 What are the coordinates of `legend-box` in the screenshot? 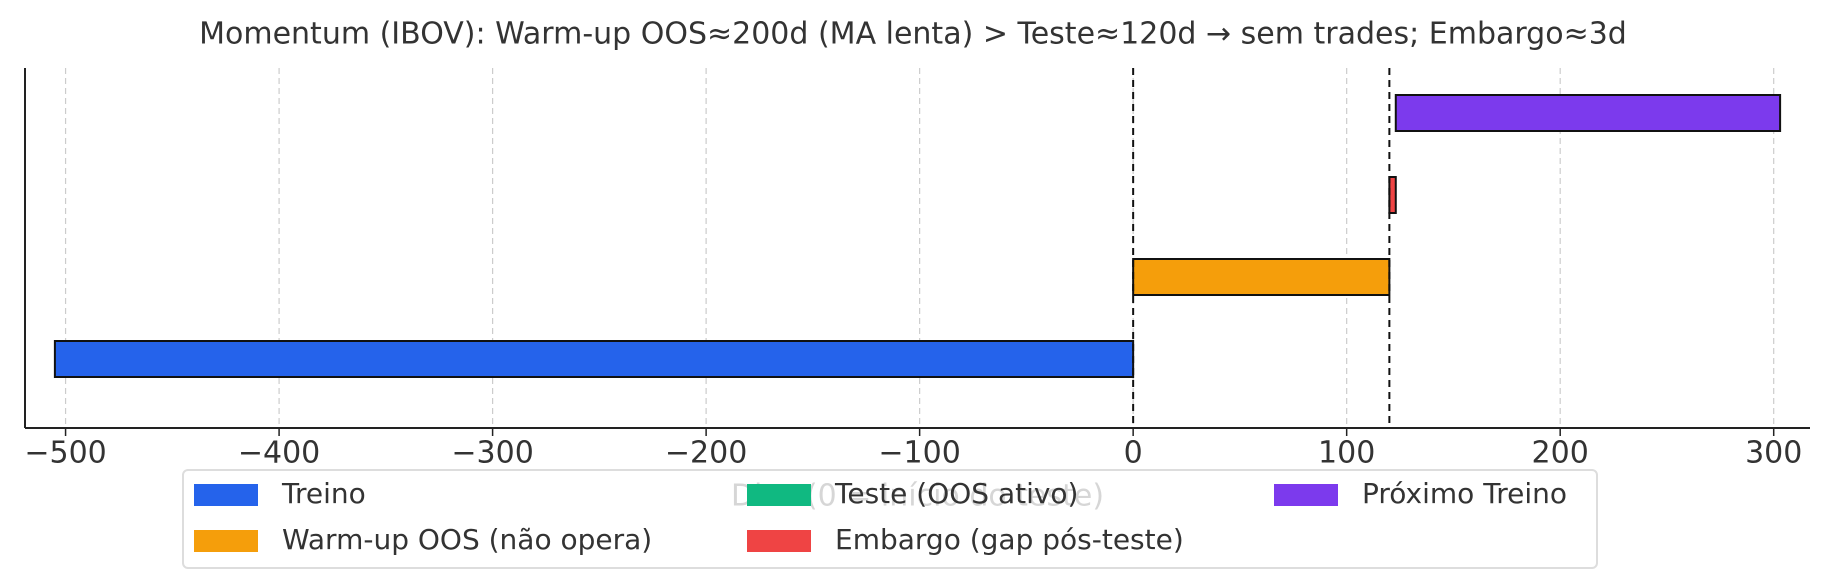 It's located at (890, 519).